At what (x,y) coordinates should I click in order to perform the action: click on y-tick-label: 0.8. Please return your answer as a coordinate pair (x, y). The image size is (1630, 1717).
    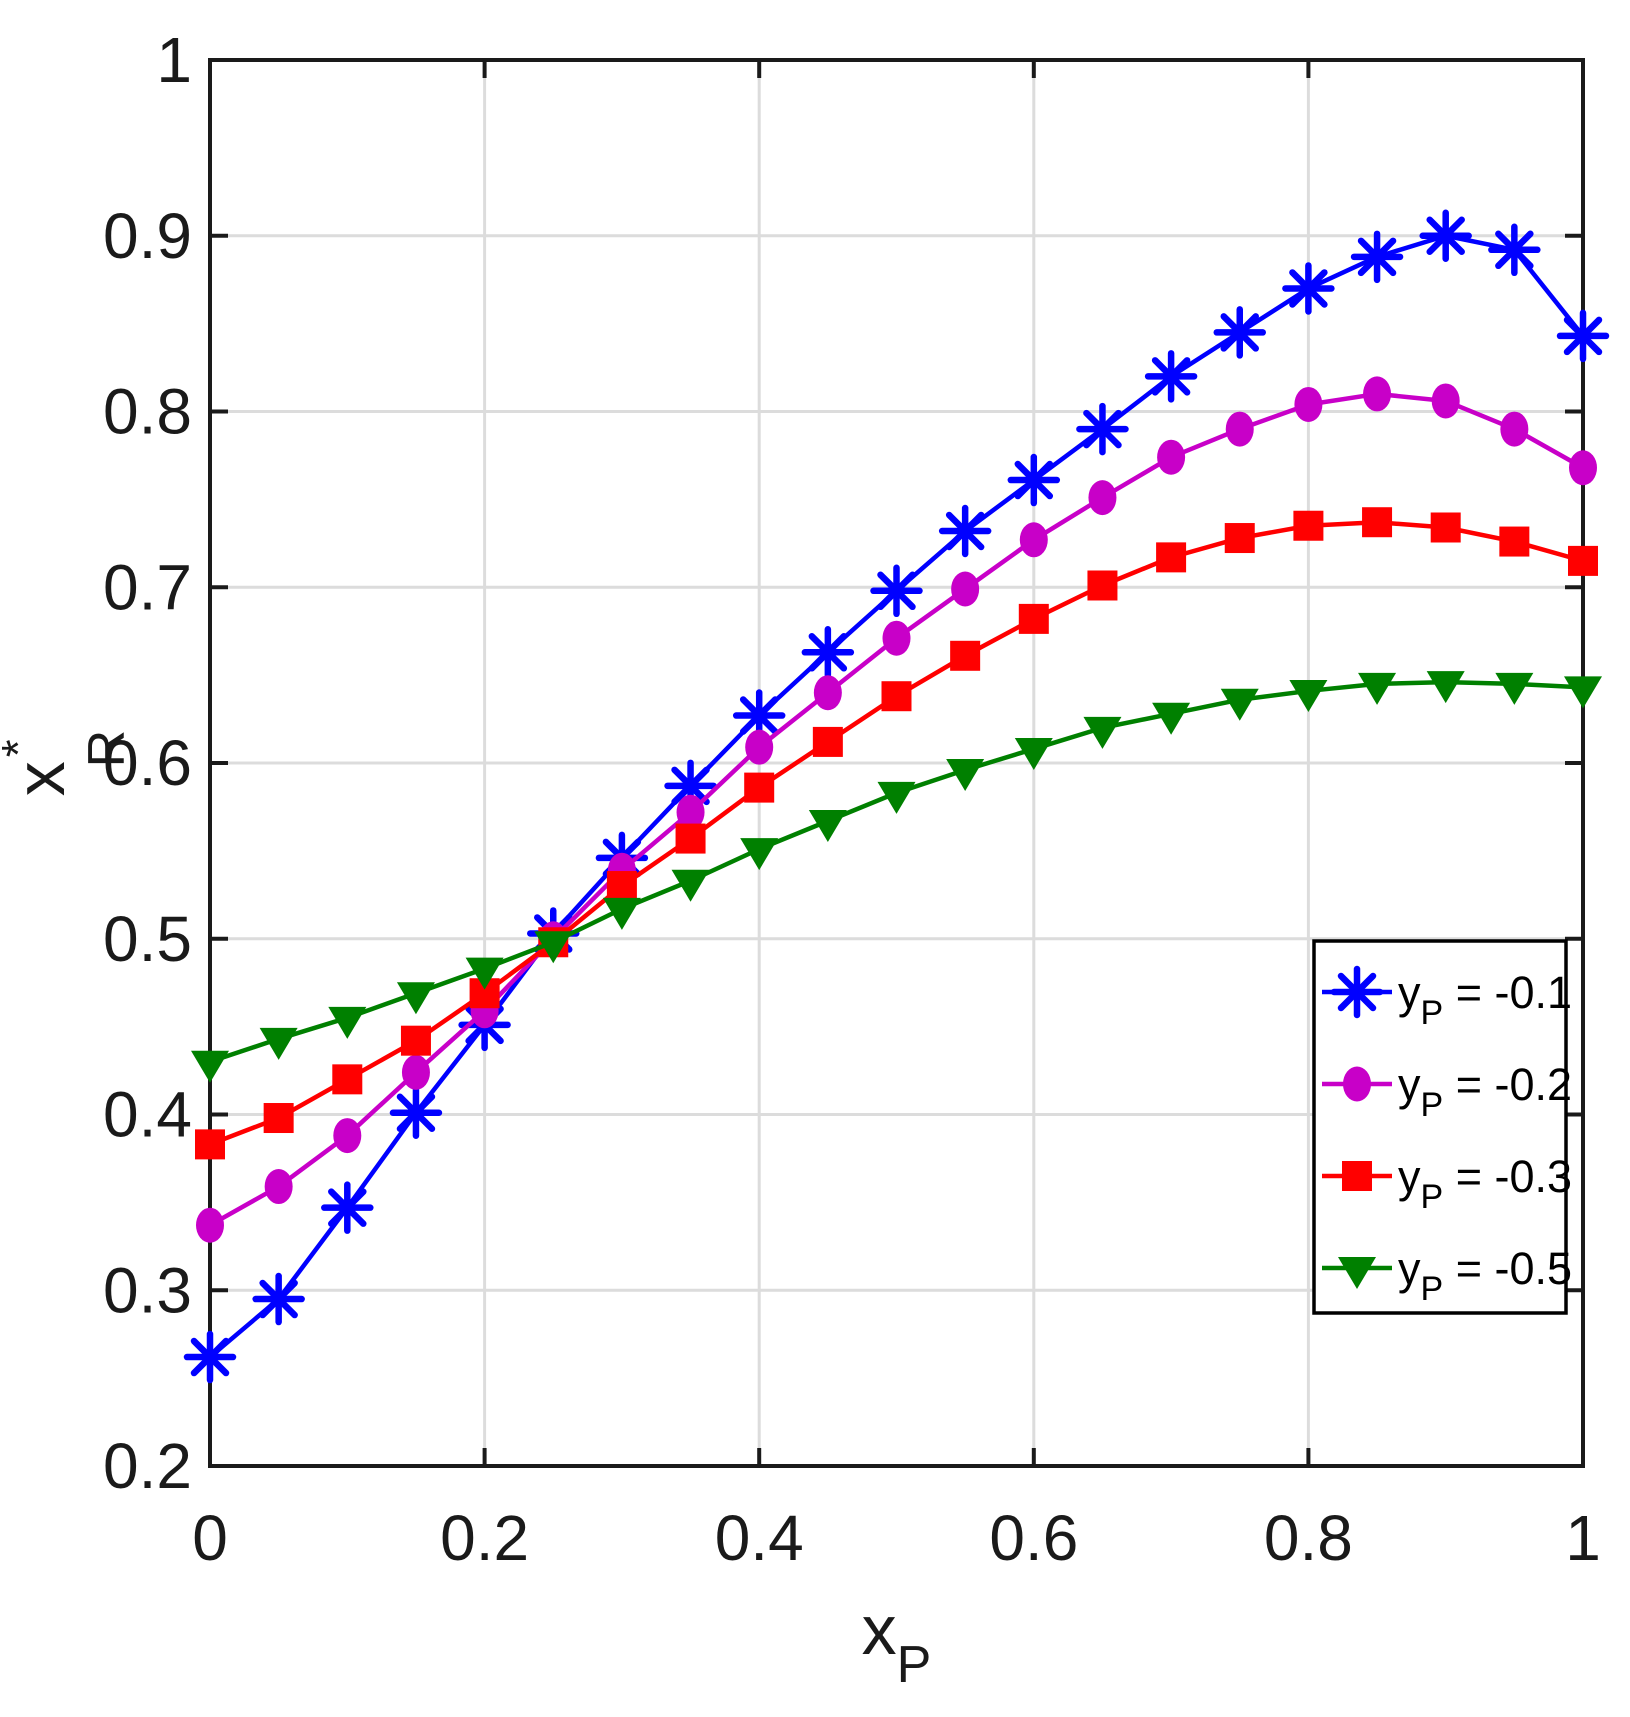
    Looking at the image, I should click on (147, 412).